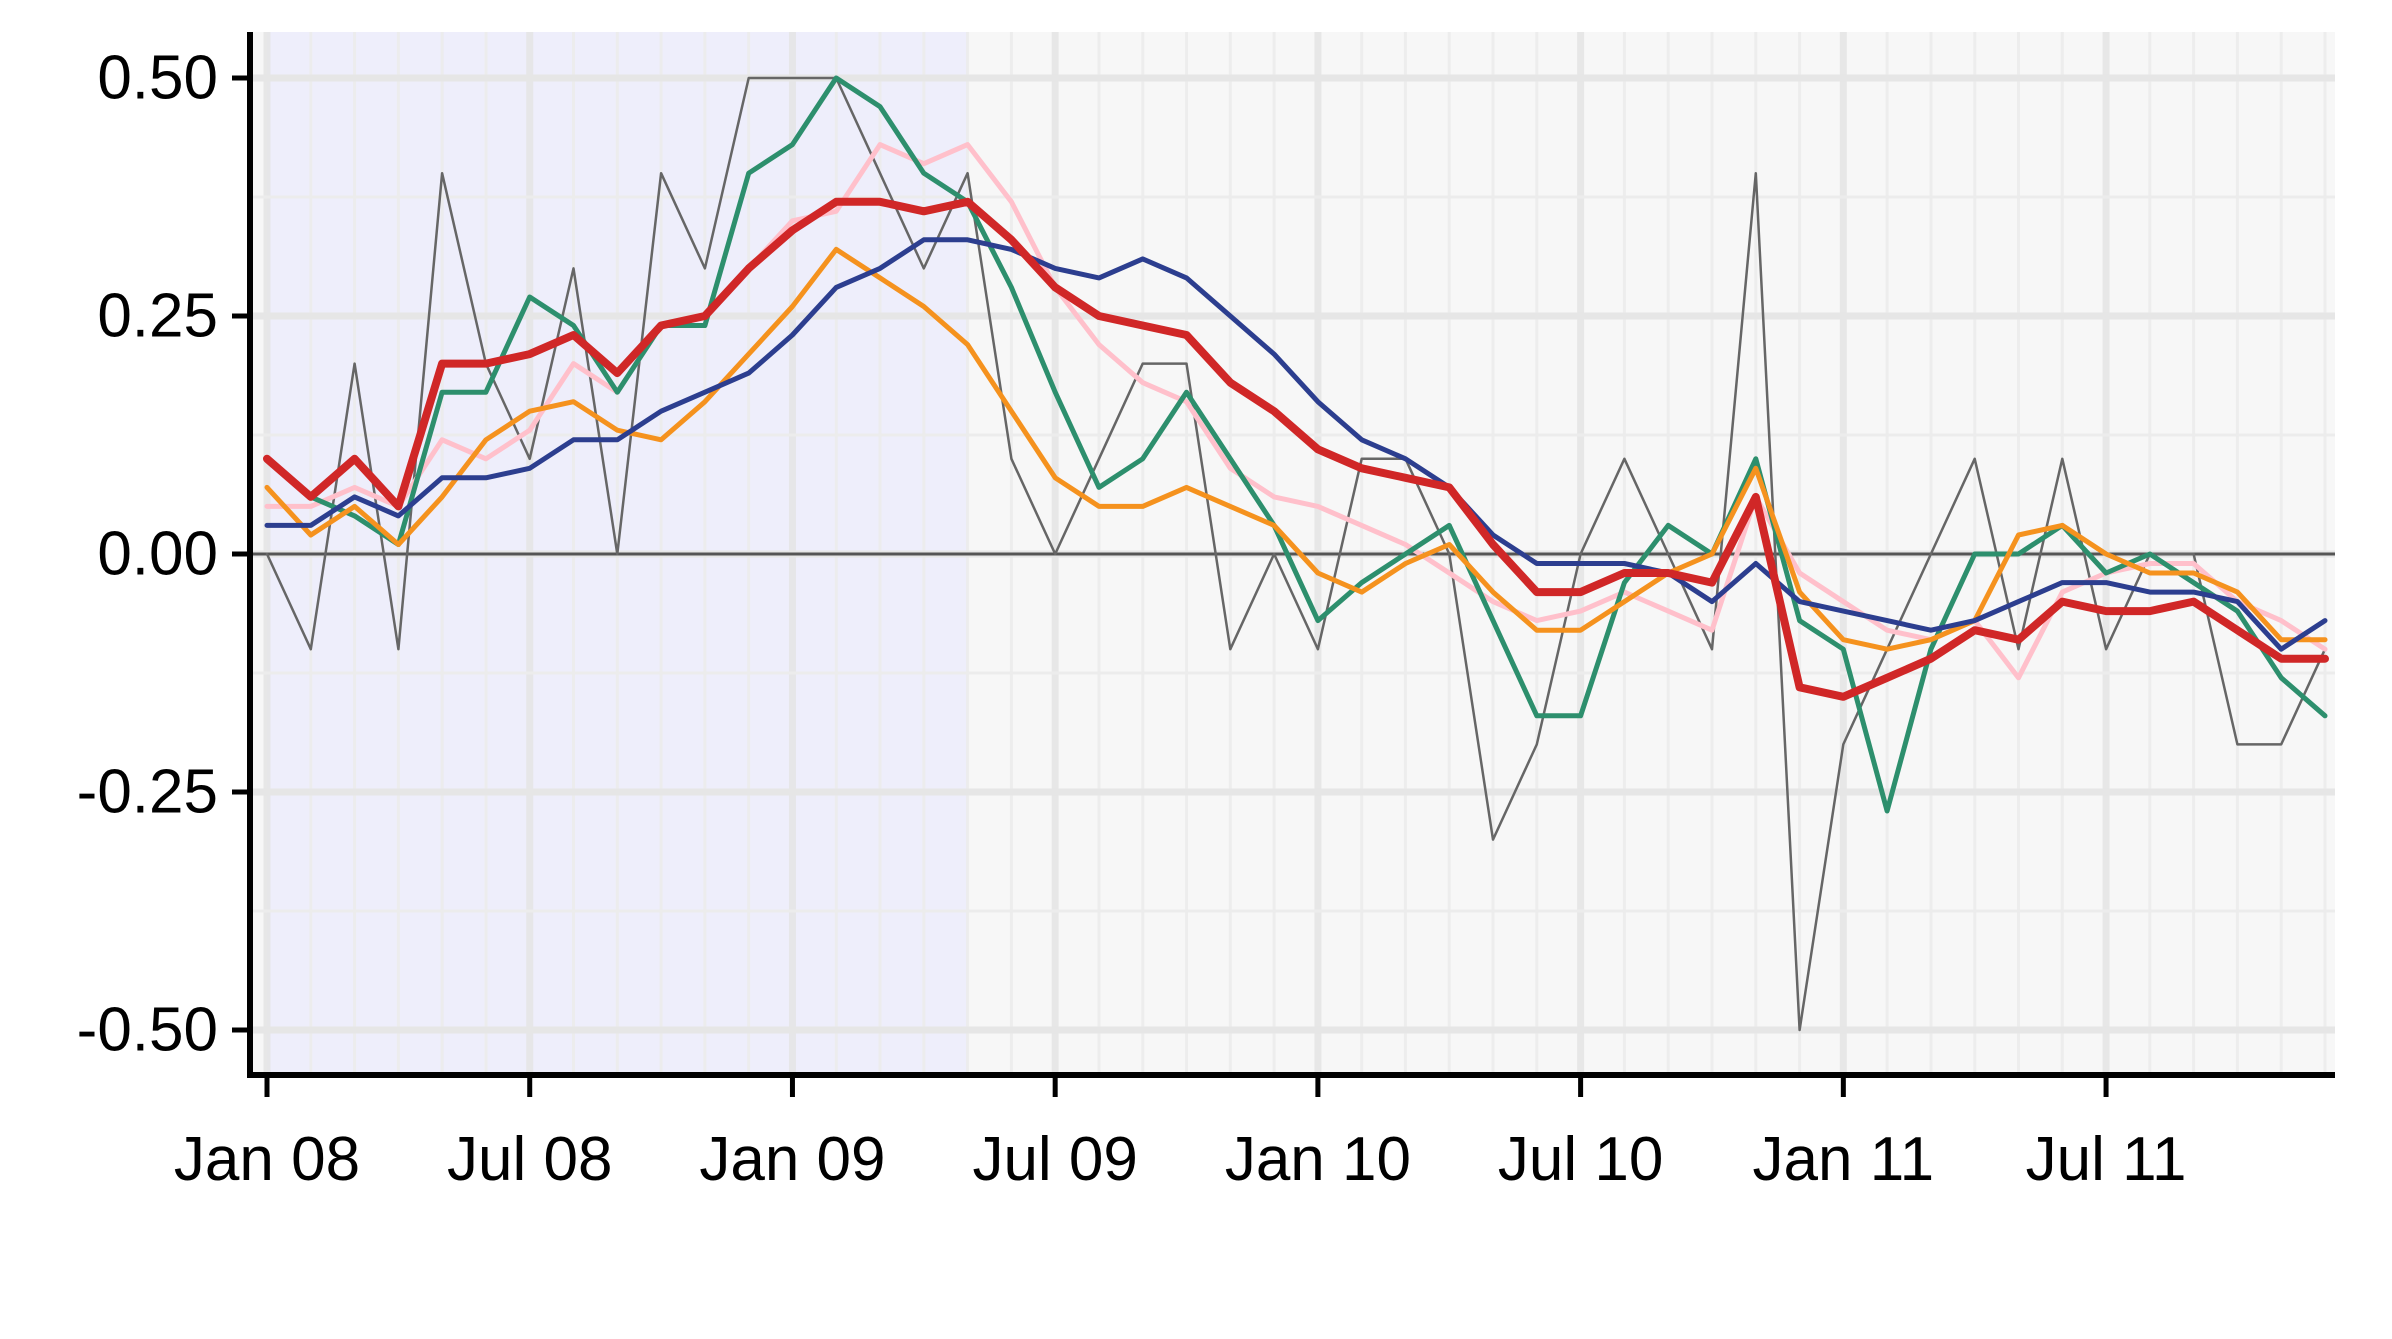 The width and height of the screenshot is (2392, 1339). What do you see at coordinates (1318, 1159) in the screenshot?
I see `x-tick-label: Jan 10` at bounding box center [1318, 1159].